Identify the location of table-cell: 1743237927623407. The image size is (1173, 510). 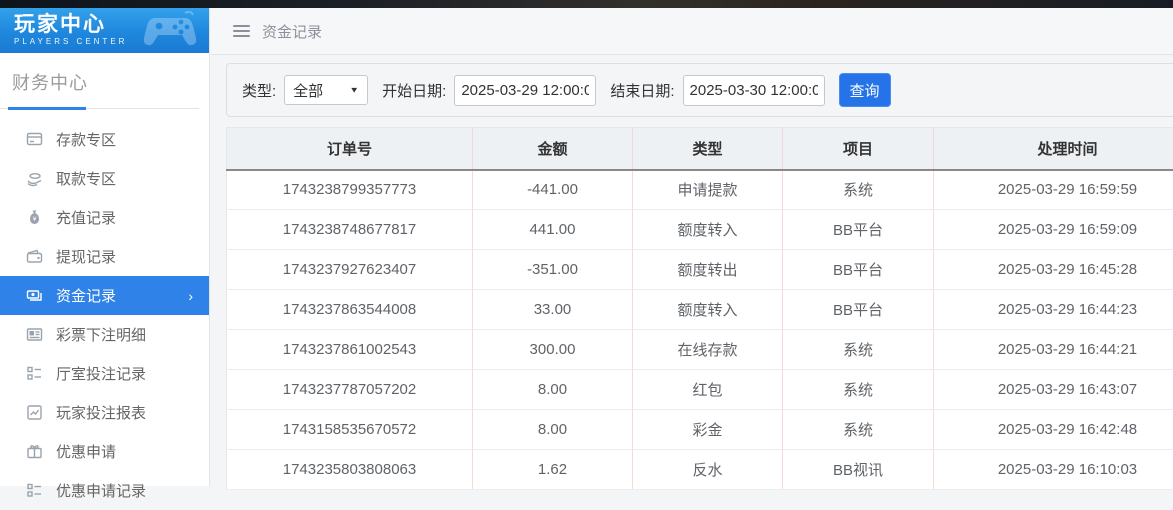
(350, 270).